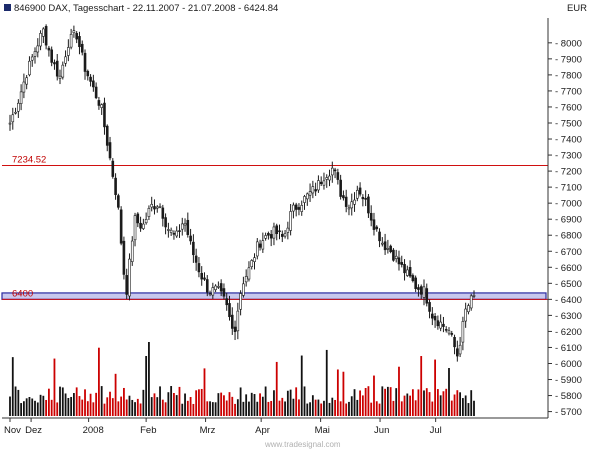 This screenshot has height=450, width=595. I want to click on currency-label: EUR, so click(576, 8).